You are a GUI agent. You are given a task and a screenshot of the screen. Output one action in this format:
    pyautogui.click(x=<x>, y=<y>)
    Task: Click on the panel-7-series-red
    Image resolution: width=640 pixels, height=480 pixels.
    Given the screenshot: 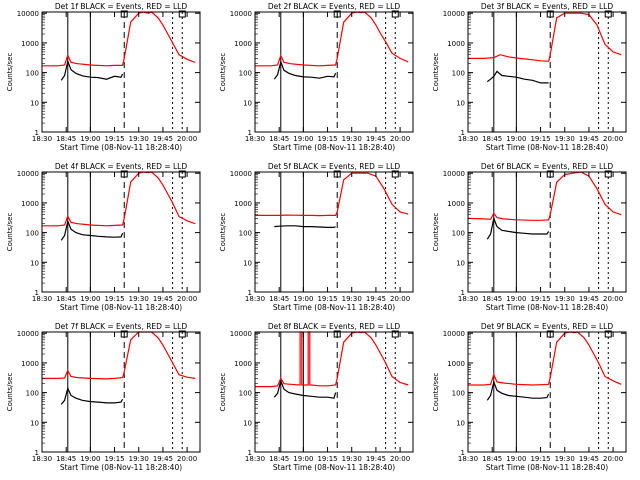 What is the action you would take?
    pyautogui.click(x=119, y=355)
    